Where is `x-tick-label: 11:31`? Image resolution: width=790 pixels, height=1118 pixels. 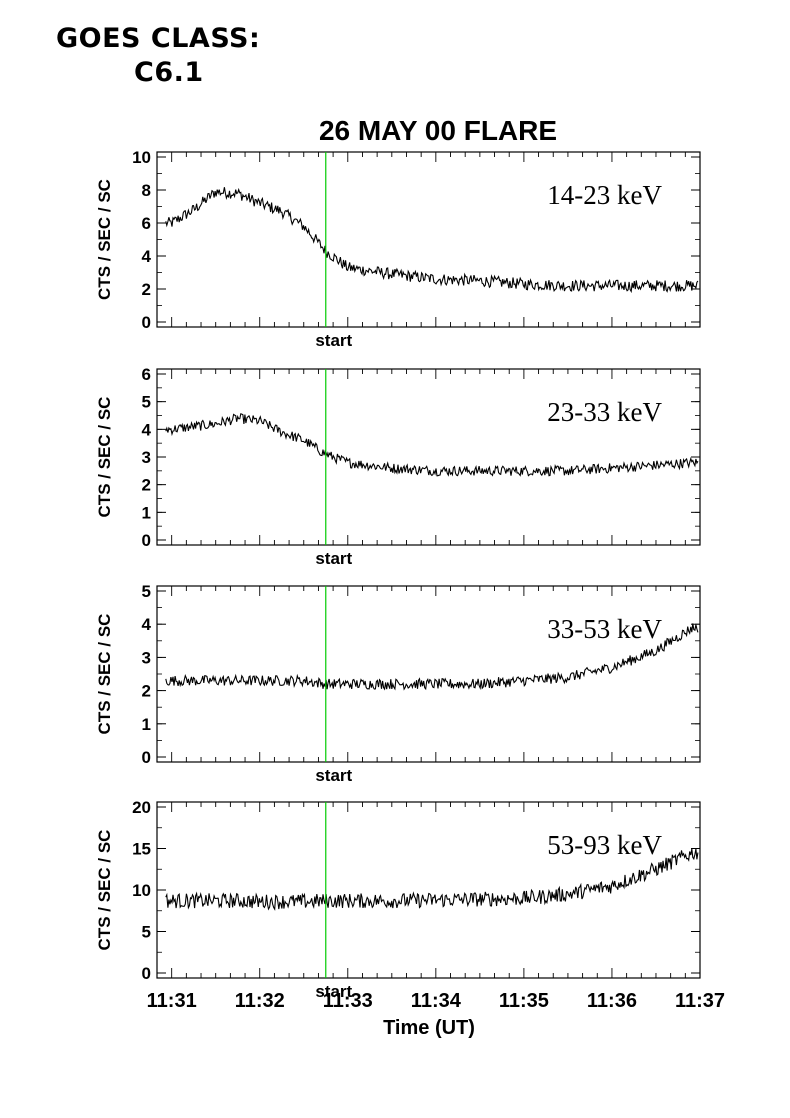 x-tick-label: 11:31 is located at coordinates (172, 1001).